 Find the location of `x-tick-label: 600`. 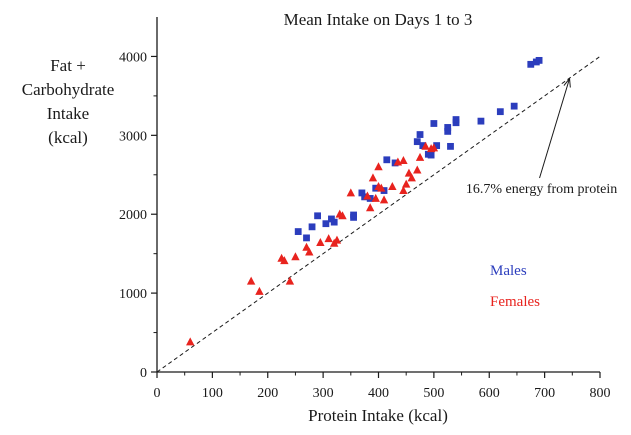

x-tick-label: 600 is located at coordinates (489, 393).